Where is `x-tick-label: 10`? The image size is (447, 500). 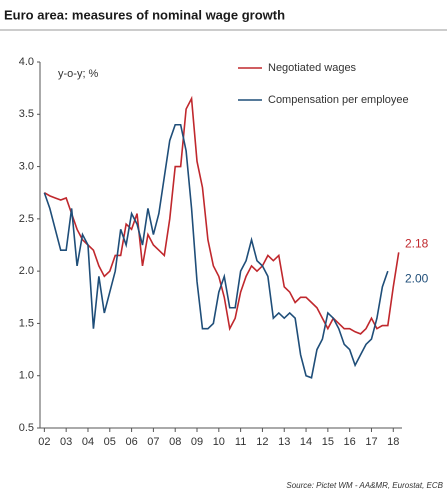 x-tick-label: 10 is located at coordinates (219, 442).